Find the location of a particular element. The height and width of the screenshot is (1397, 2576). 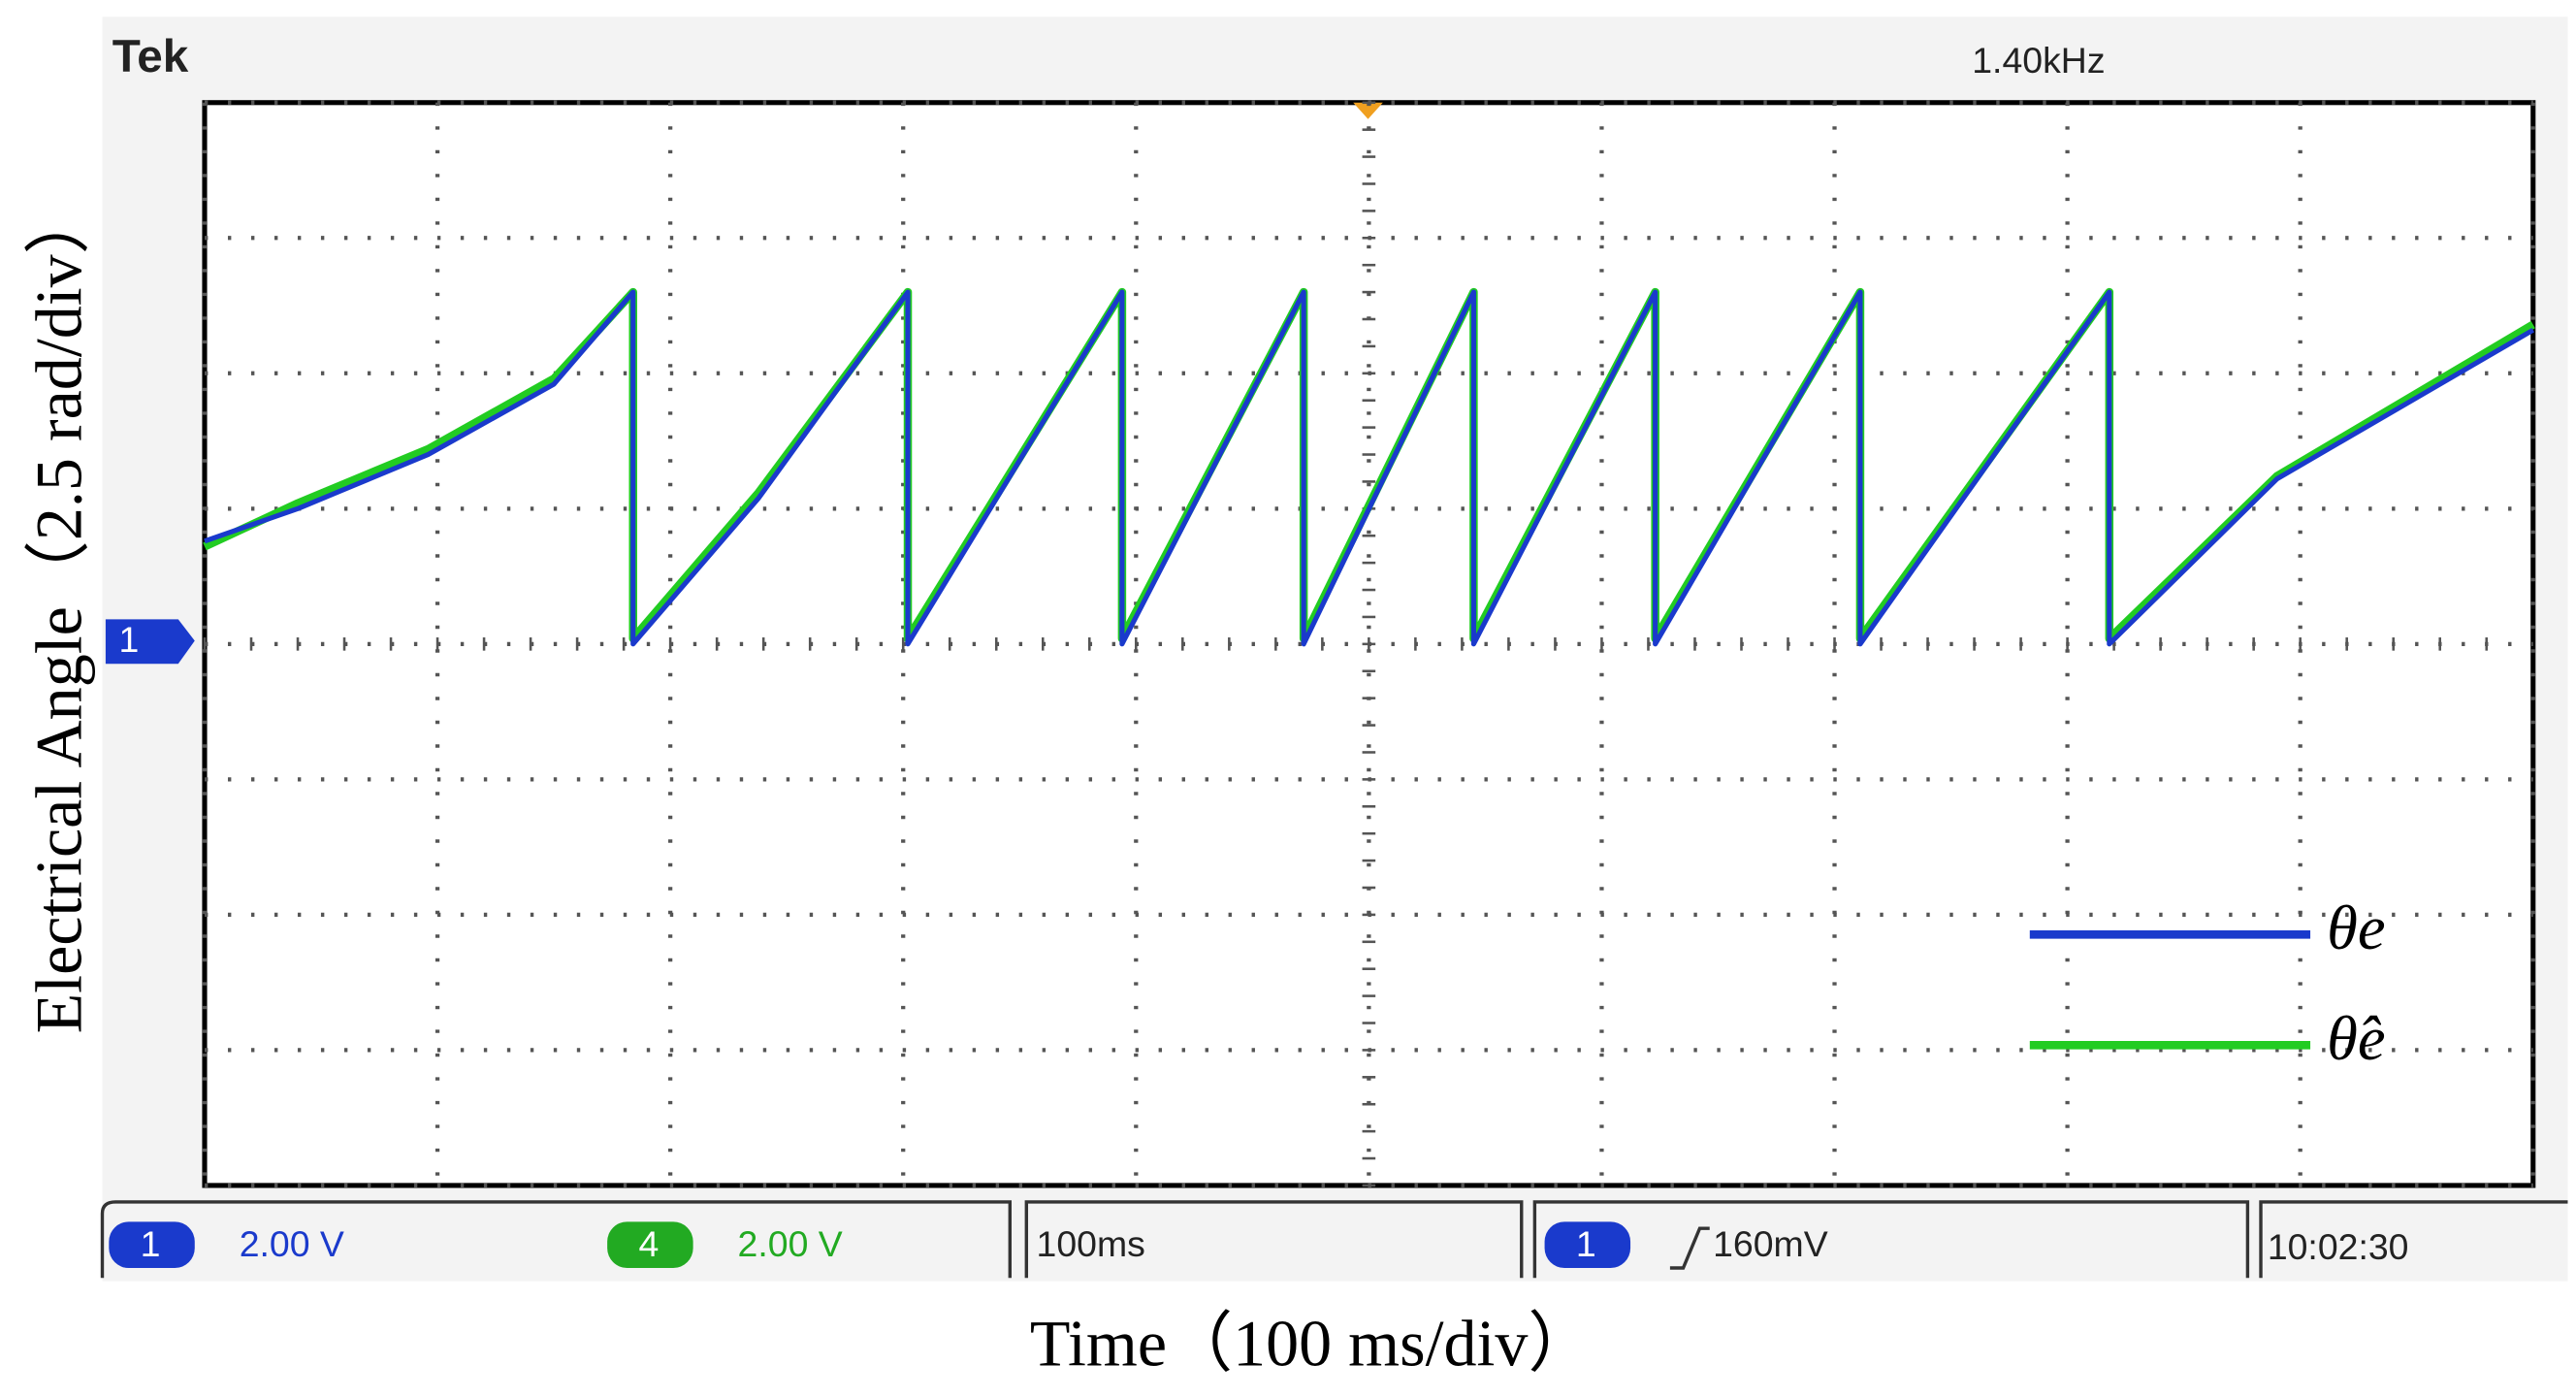

trigger-slope-icon is located at coordinates (1689, 1248).